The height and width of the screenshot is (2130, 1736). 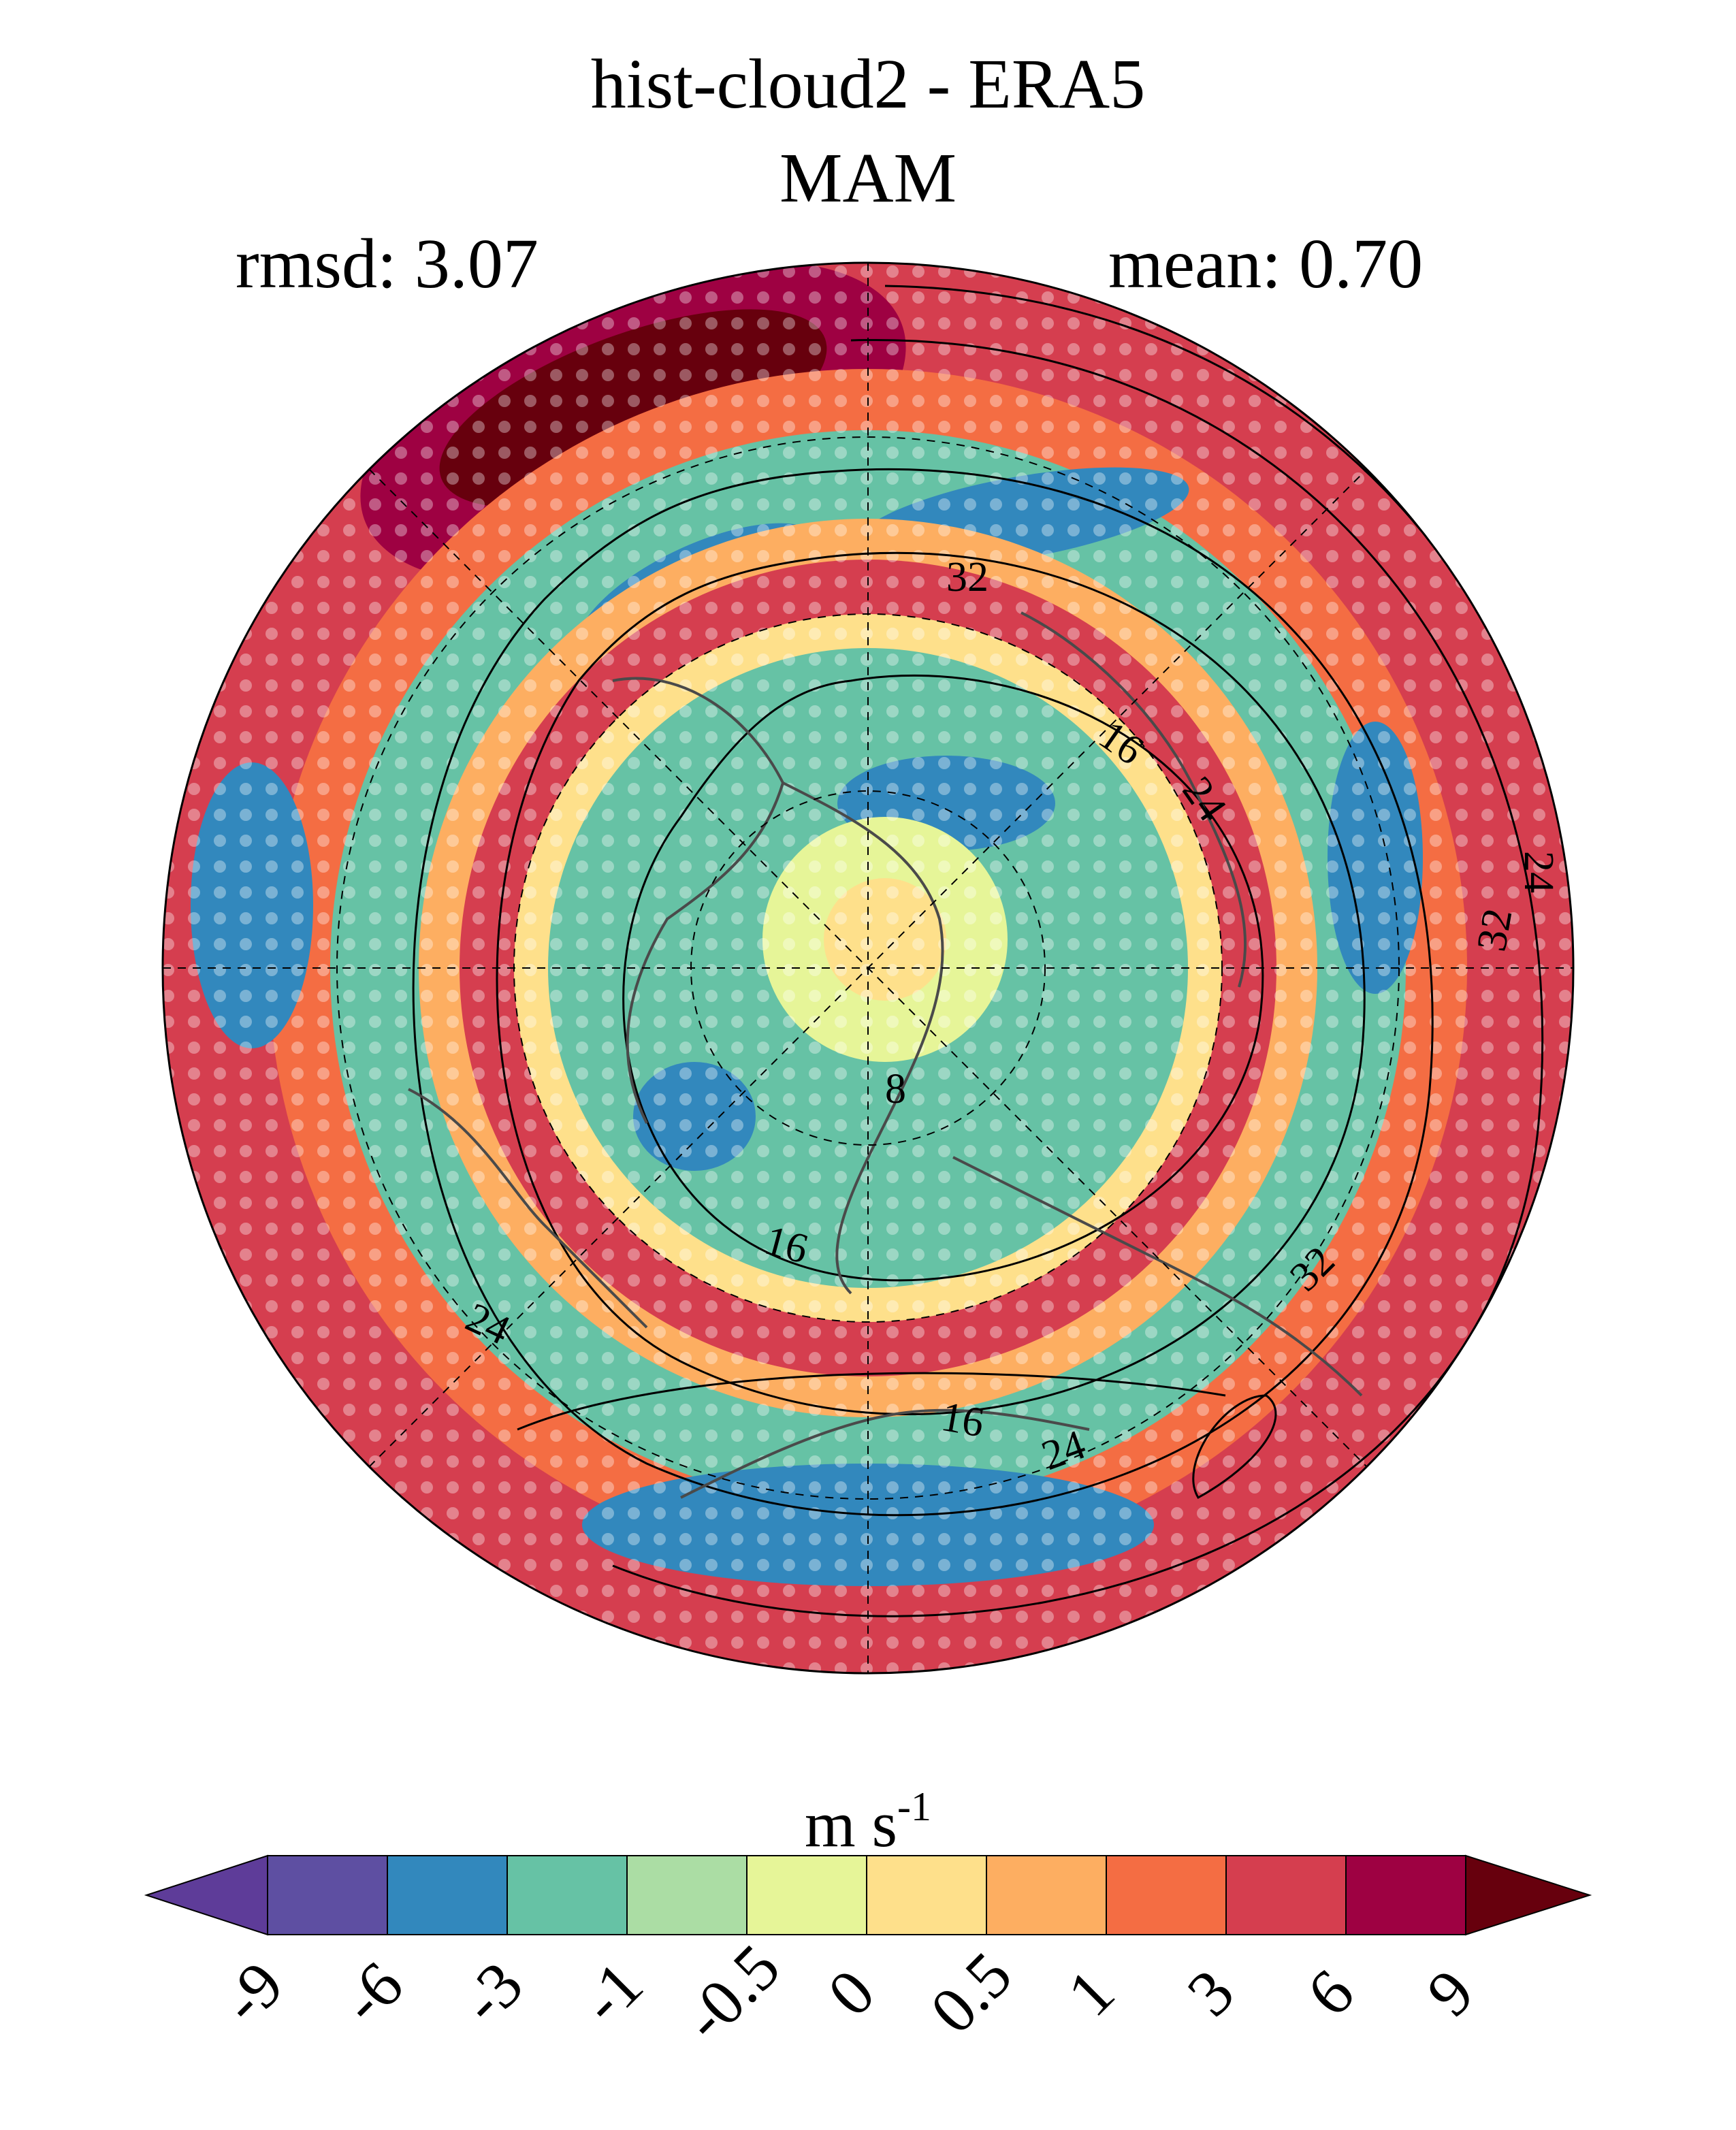 What do you see at coordinates (206, 1895) in the screenshot?
I see `colorbar-extend-low` at bounding box center [206, 1895].